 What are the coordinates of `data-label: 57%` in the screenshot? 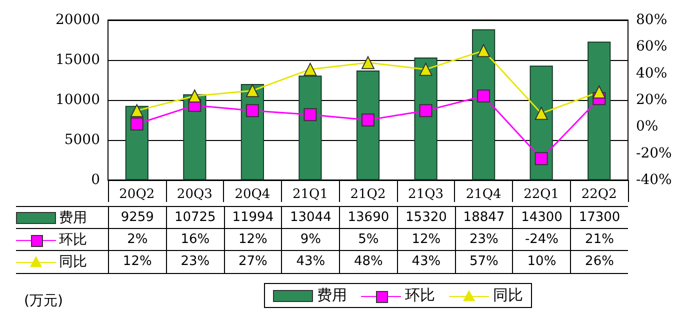 It's located at (483, 262).